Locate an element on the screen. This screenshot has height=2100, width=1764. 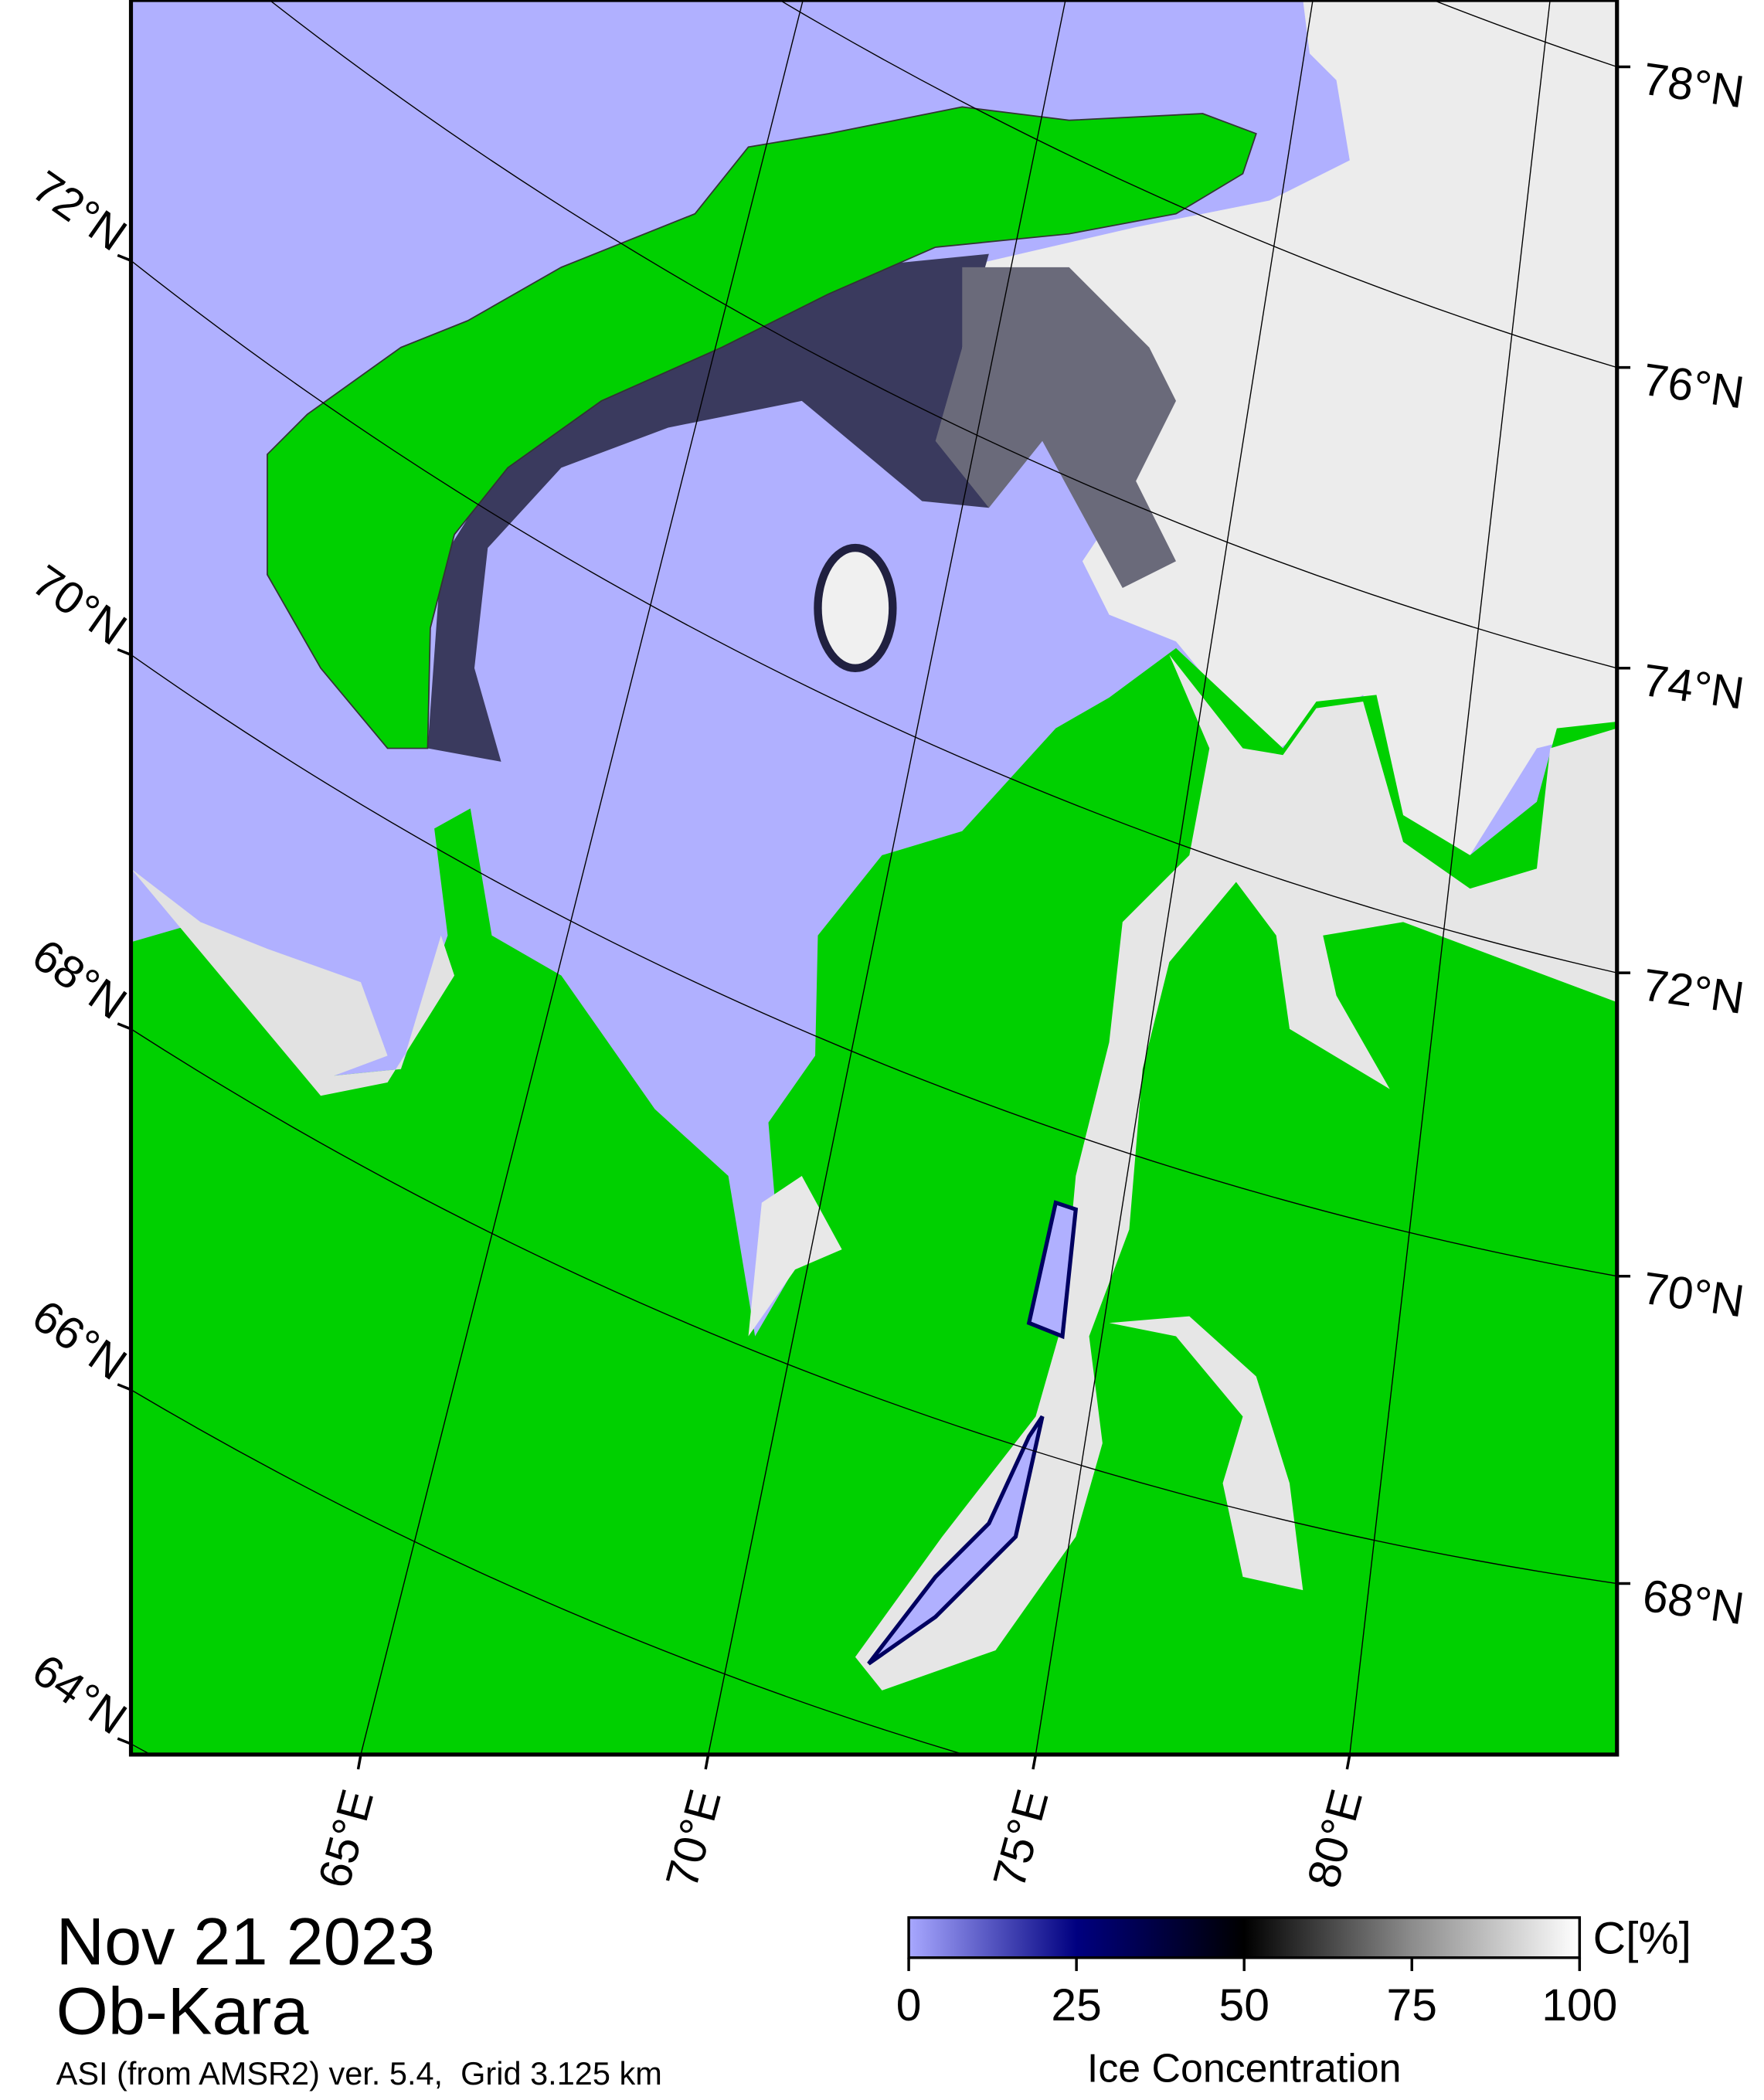
ice-taz is located at coordinates (1206, 1453).